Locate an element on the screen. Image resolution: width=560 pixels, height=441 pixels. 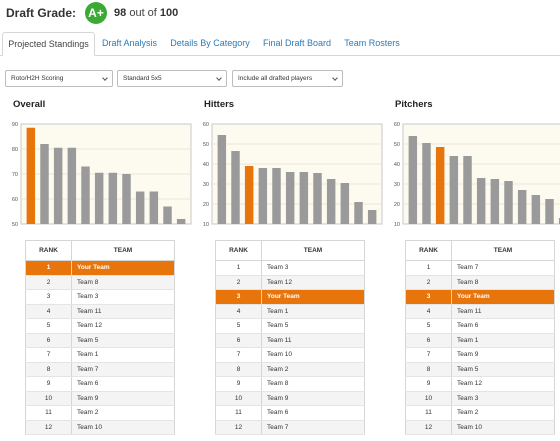
format-select-value: Standard 5x5 is located at coordinates (142, 78).